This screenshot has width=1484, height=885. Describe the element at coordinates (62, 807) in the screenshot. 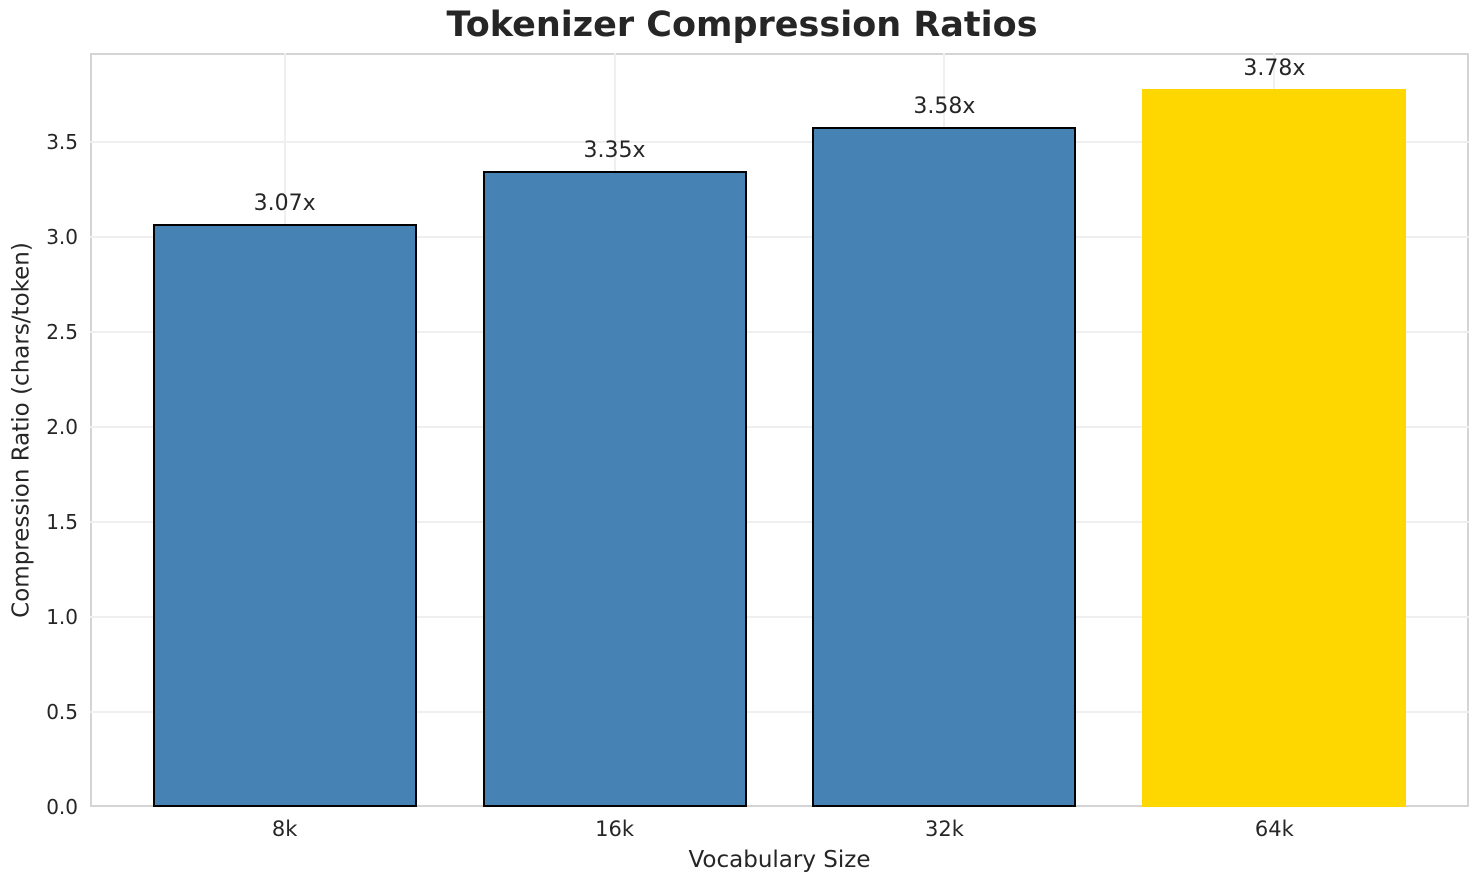

I see `y-tick-label: 0.0` at that location.